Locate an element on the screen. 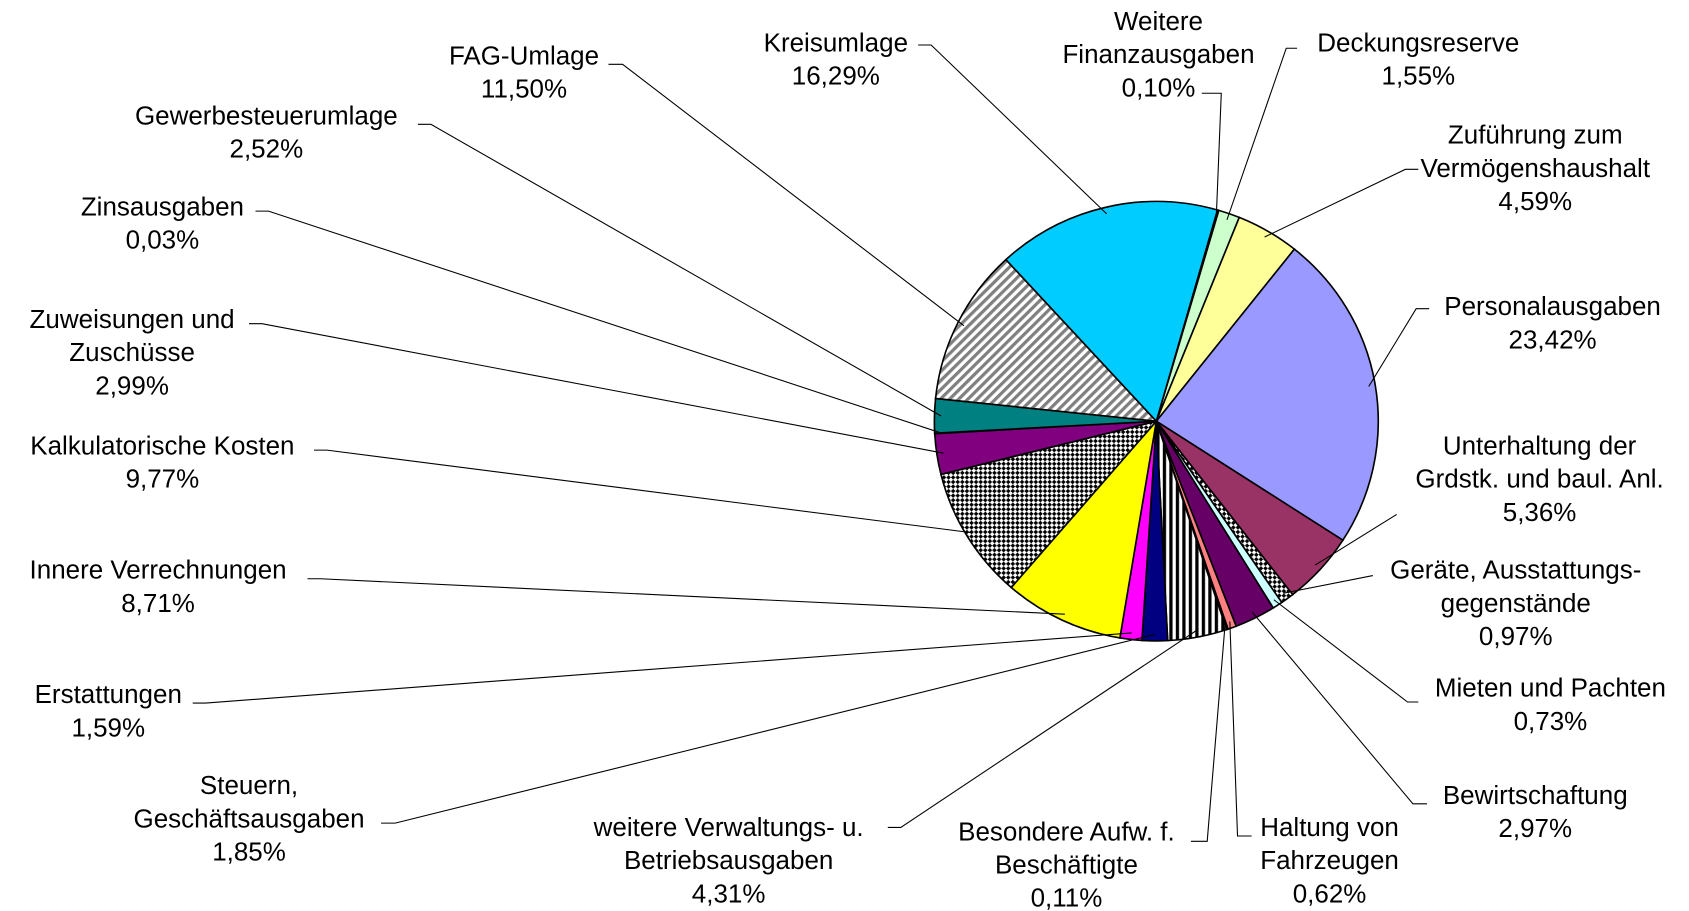  value-label: 1,59% is located at coordinates (108, 728).